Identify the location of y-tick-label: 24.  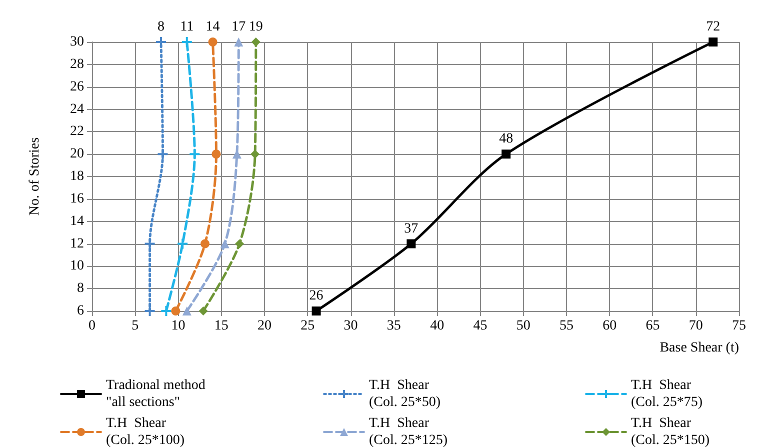
(77, 109).